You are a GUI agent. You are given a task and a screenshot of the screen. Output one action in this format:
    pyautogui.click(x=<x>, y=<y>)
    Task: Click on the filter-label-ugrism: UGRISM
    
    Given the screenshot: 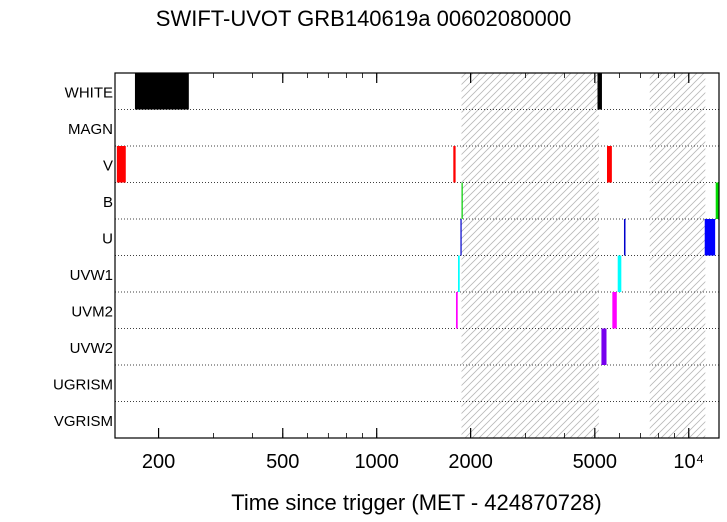 What is the action you would take?
    pyautogui.click(x=83, y=384)
    